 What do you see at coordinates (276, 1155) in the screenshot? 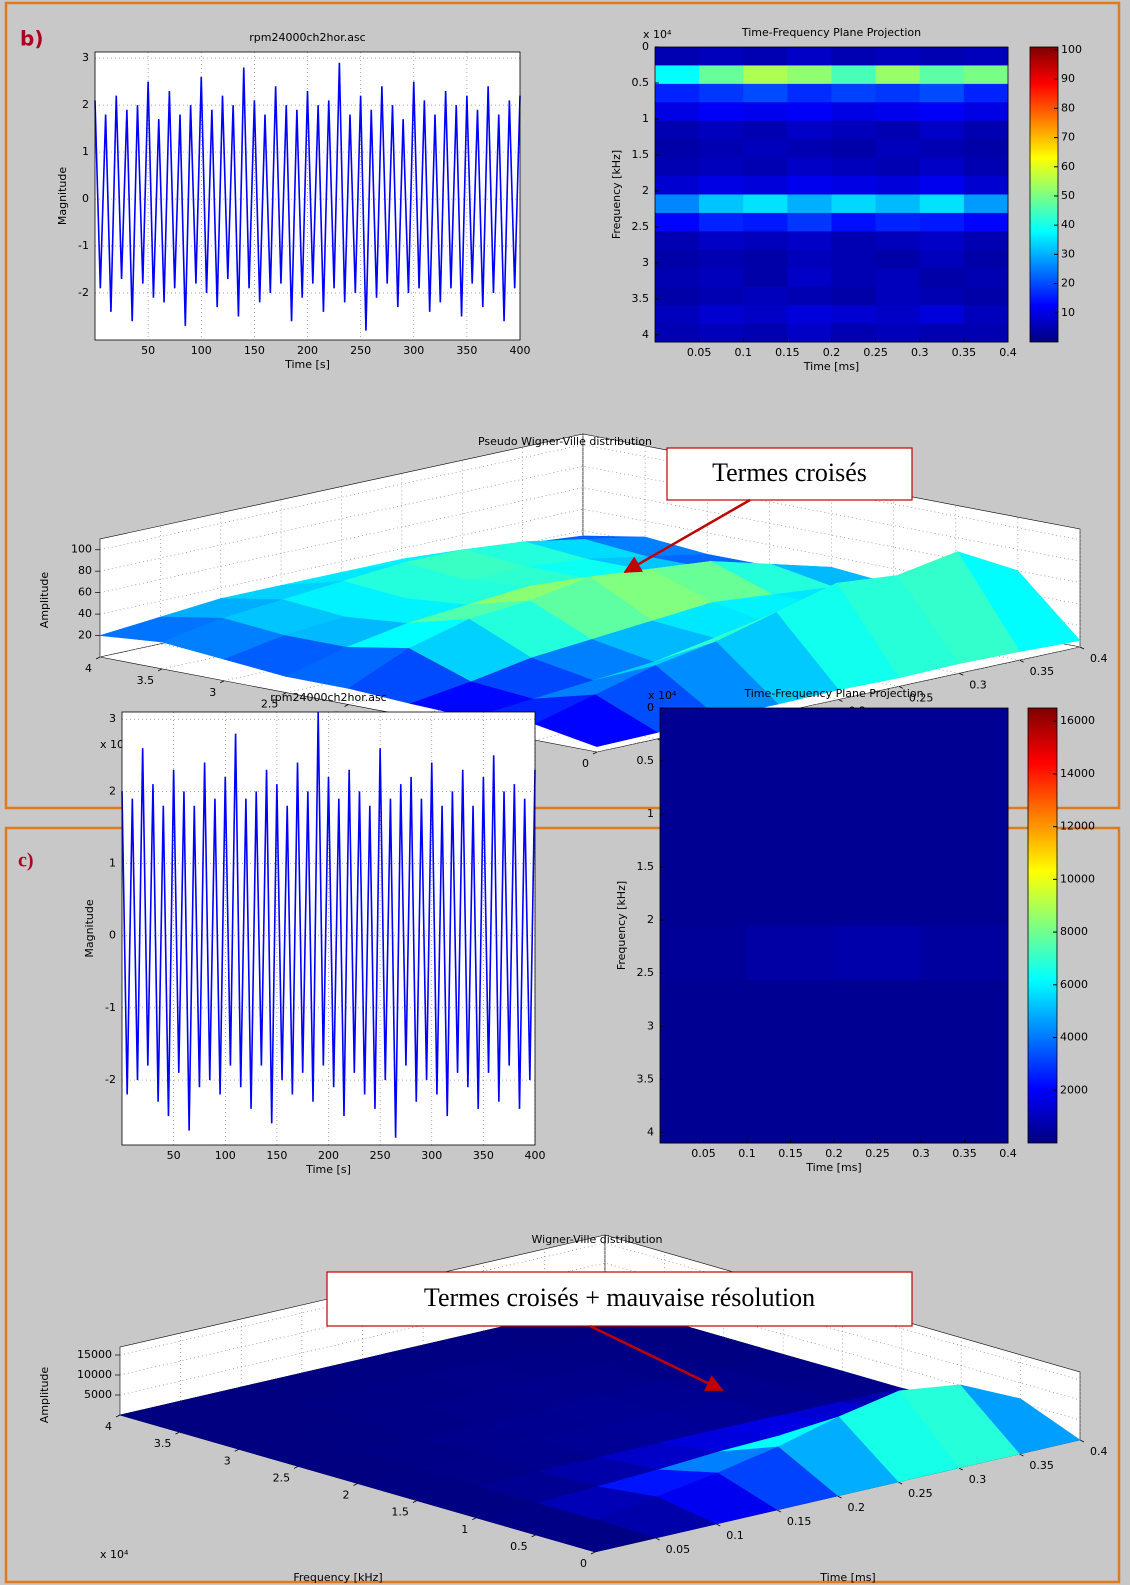
I see `x-tick-label: 150` at bounding box center [276, 1155].